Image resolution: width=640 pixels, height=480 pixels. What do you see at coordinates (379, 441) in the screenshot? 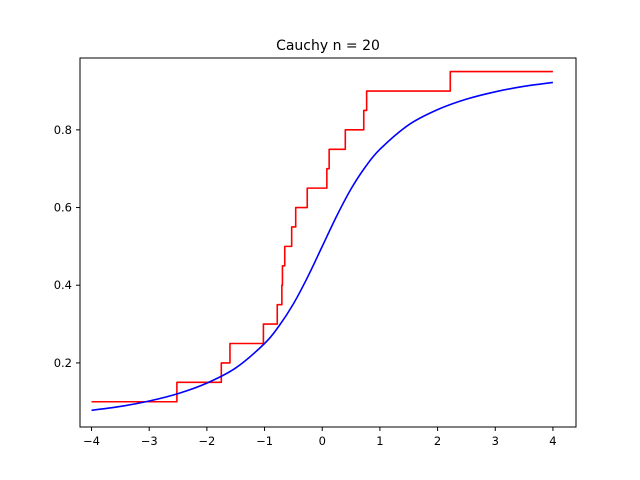
I see `x-tick-label: 1` at bounding box center [379, 441].